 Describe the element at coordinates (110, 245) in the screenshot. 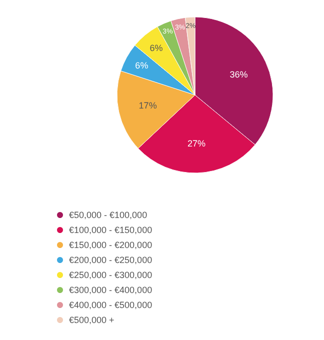

I see `legend-label: €150,000 - €200,000` at that location.